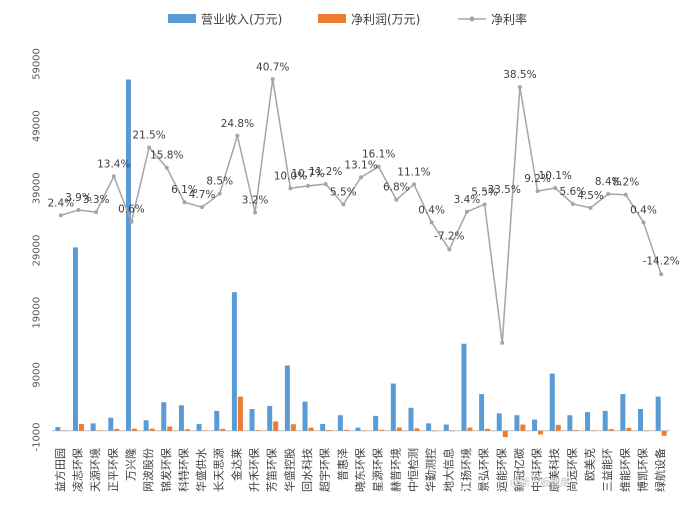  What do you see at coordinates (37, 251) in the screenshot?
I see `y-tick-label: 29000` at bounding box center [37, 251].